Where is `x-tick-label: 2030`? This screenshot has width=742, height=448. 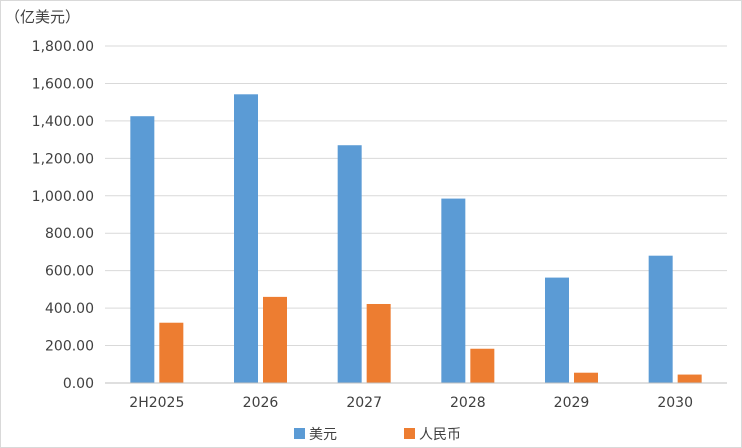 x-tick-label: 2030 is located at coordinates (675, 403).